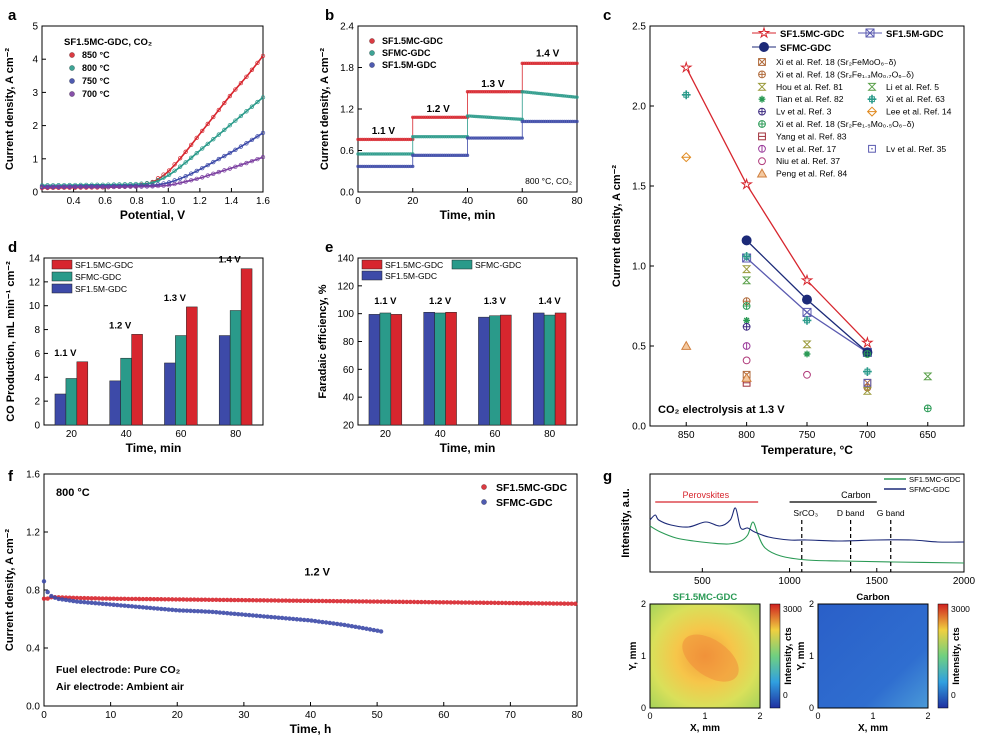 This screenshot has height=741, width=987. Describe the element at coordinates (956, 655) in the screenshot. I see `panel-g-cbar-label: Intensity, cts` at that location.